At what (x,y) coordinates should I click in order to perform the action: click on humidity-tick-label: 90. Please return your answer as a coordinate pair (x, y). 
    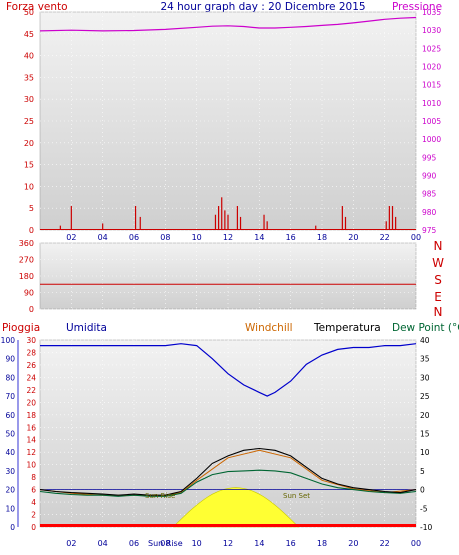
    Looking at the image, I should click on (10, 359).